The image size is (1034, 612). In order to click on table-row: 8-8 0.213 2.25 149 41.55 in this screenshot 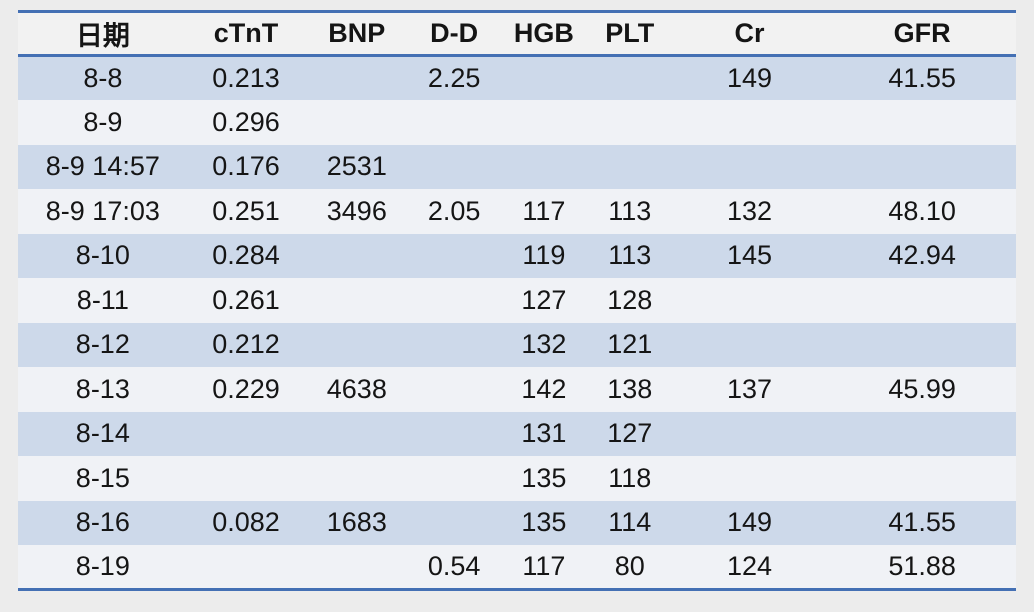, I will do `click(517, 78)`.